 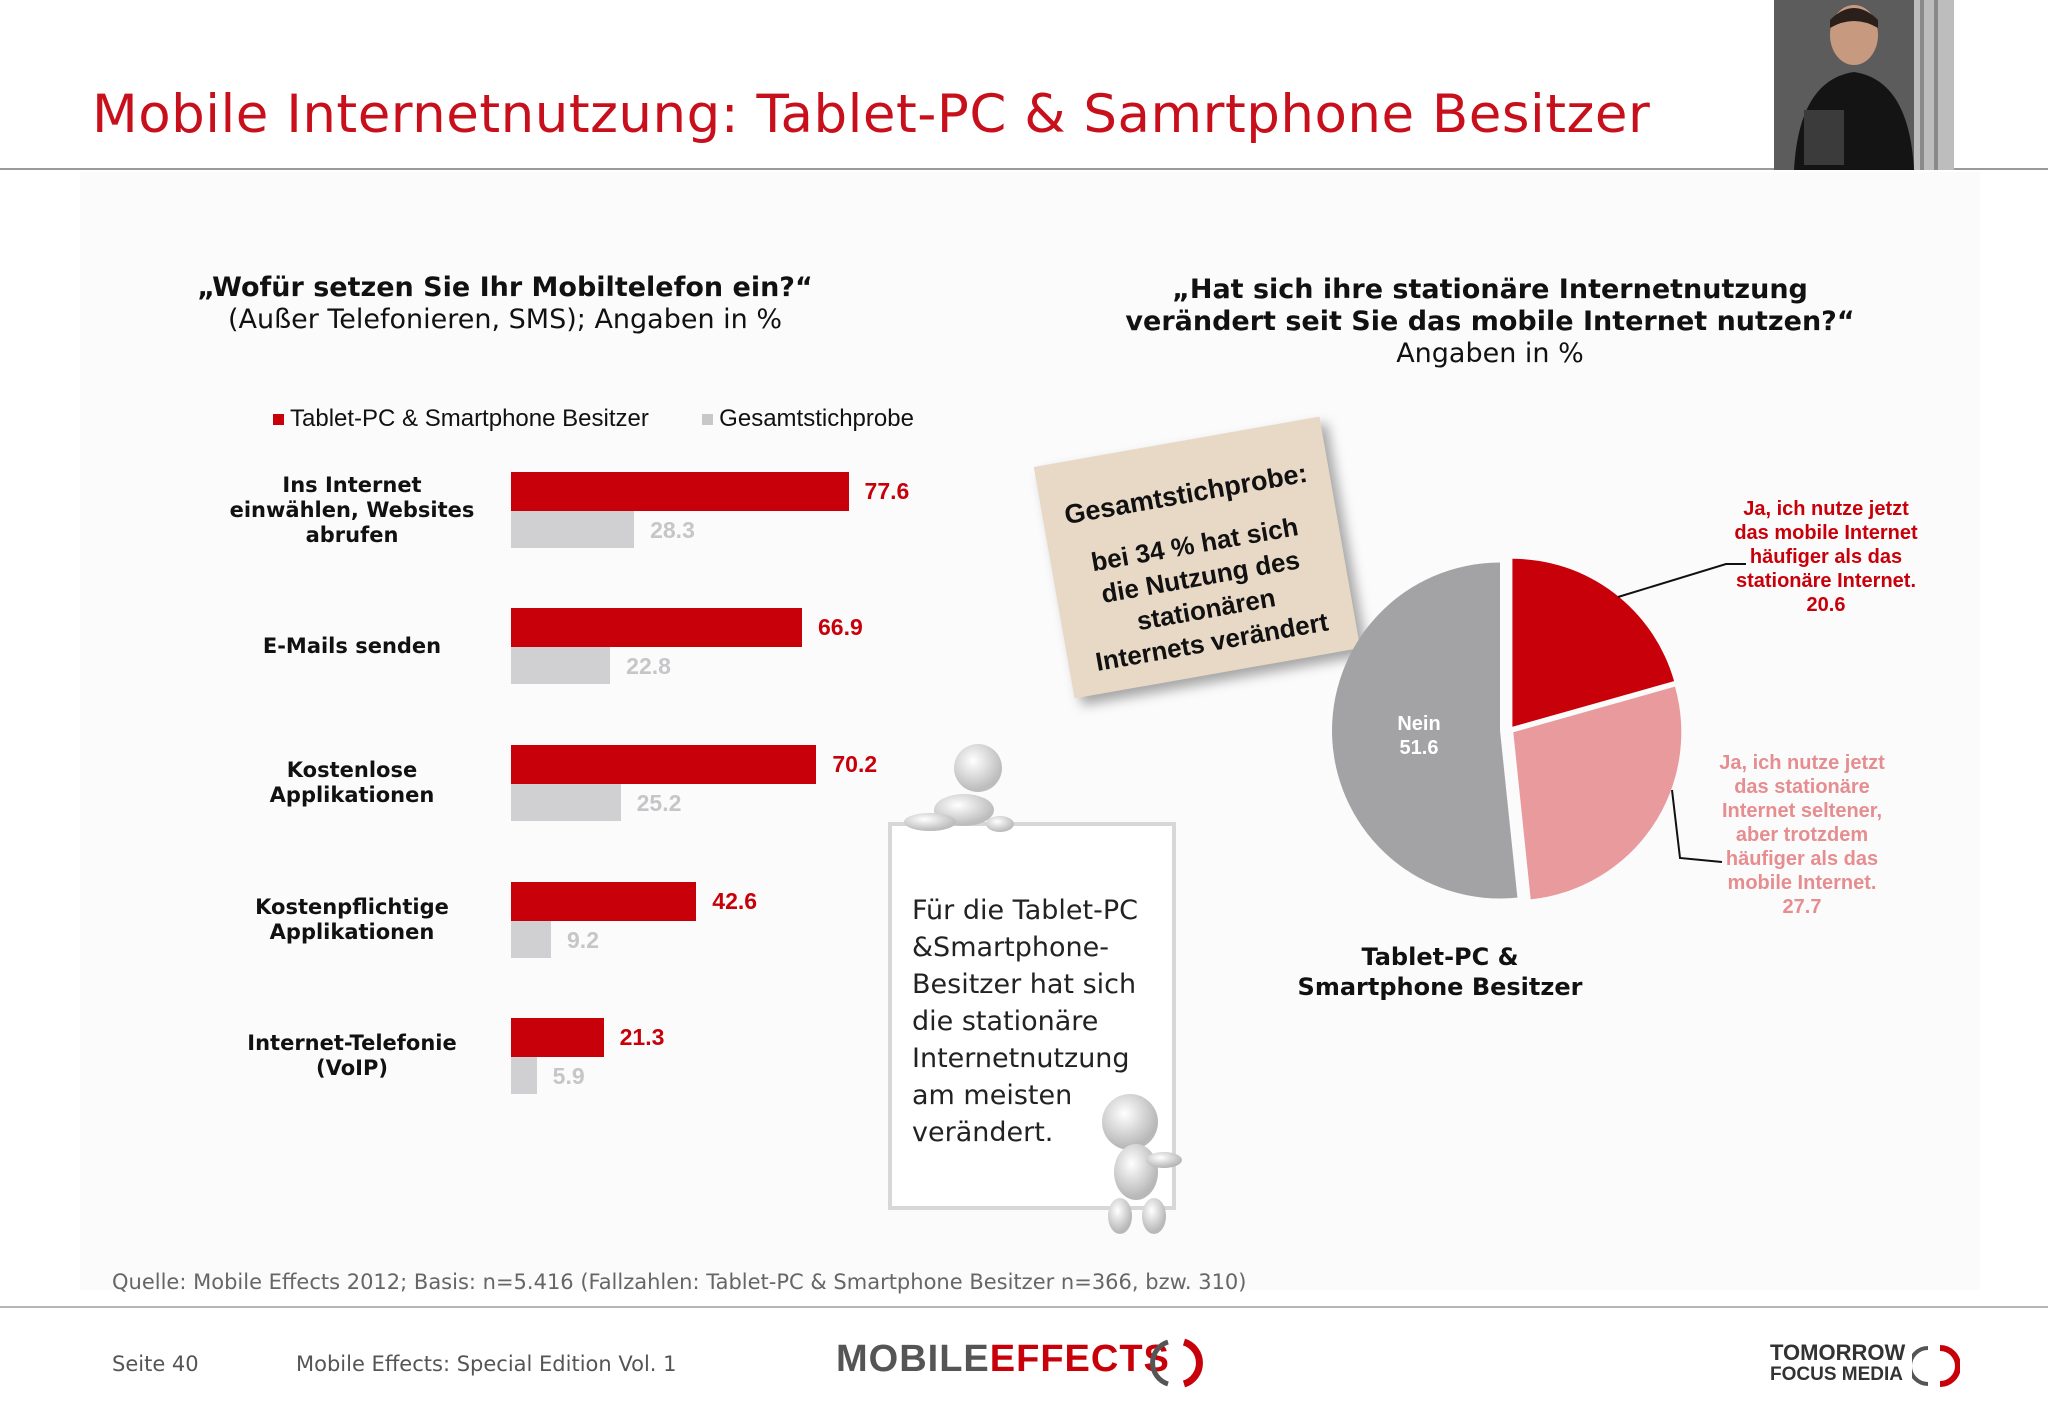 I want to click on footer-divider, so click(x=1024, y=1307).